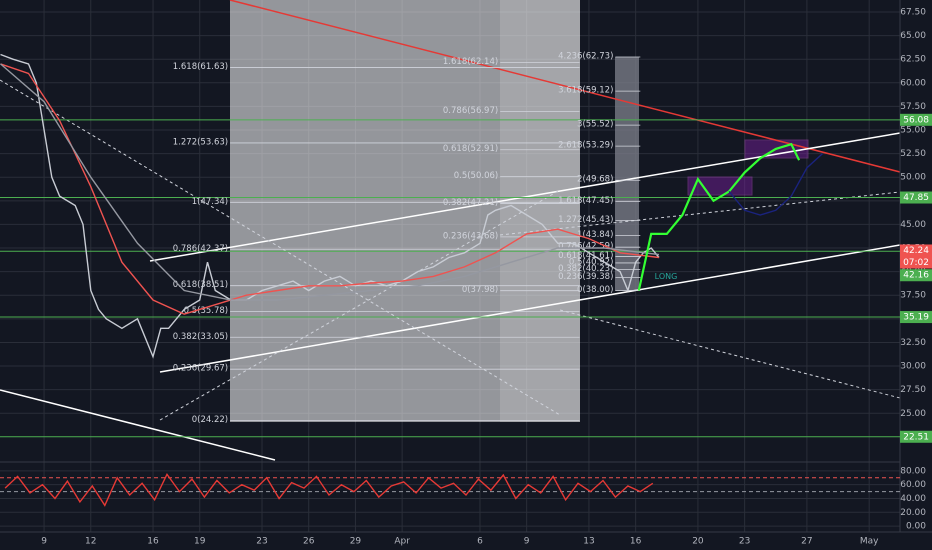 This screenshot has height=550, width=932. I want to click on fib-label: 0.786(42.59), so click(585, 247).